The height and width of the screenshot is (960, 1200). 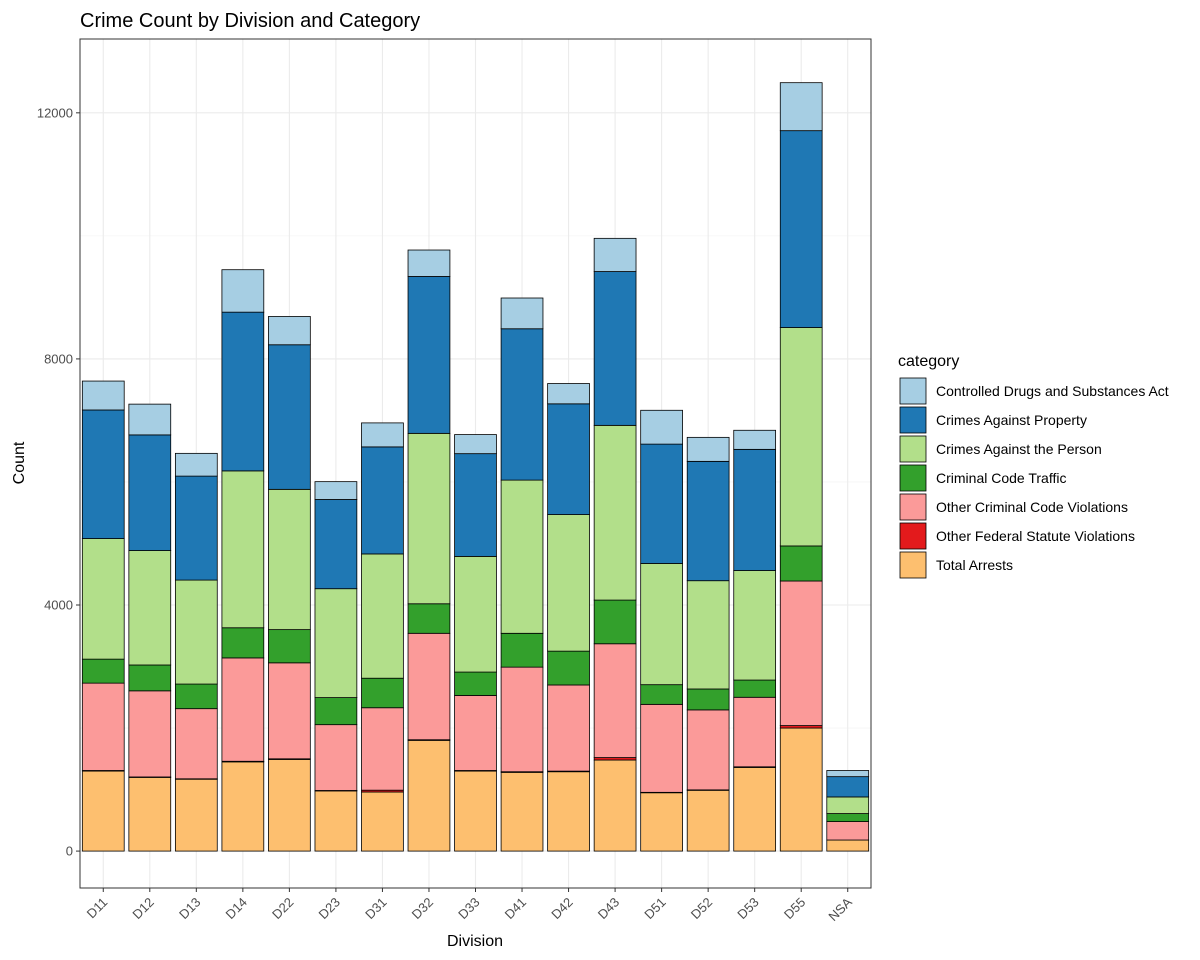 I want to click on bar-d41-criminal-code-traffic, so click(x=522, y=650).